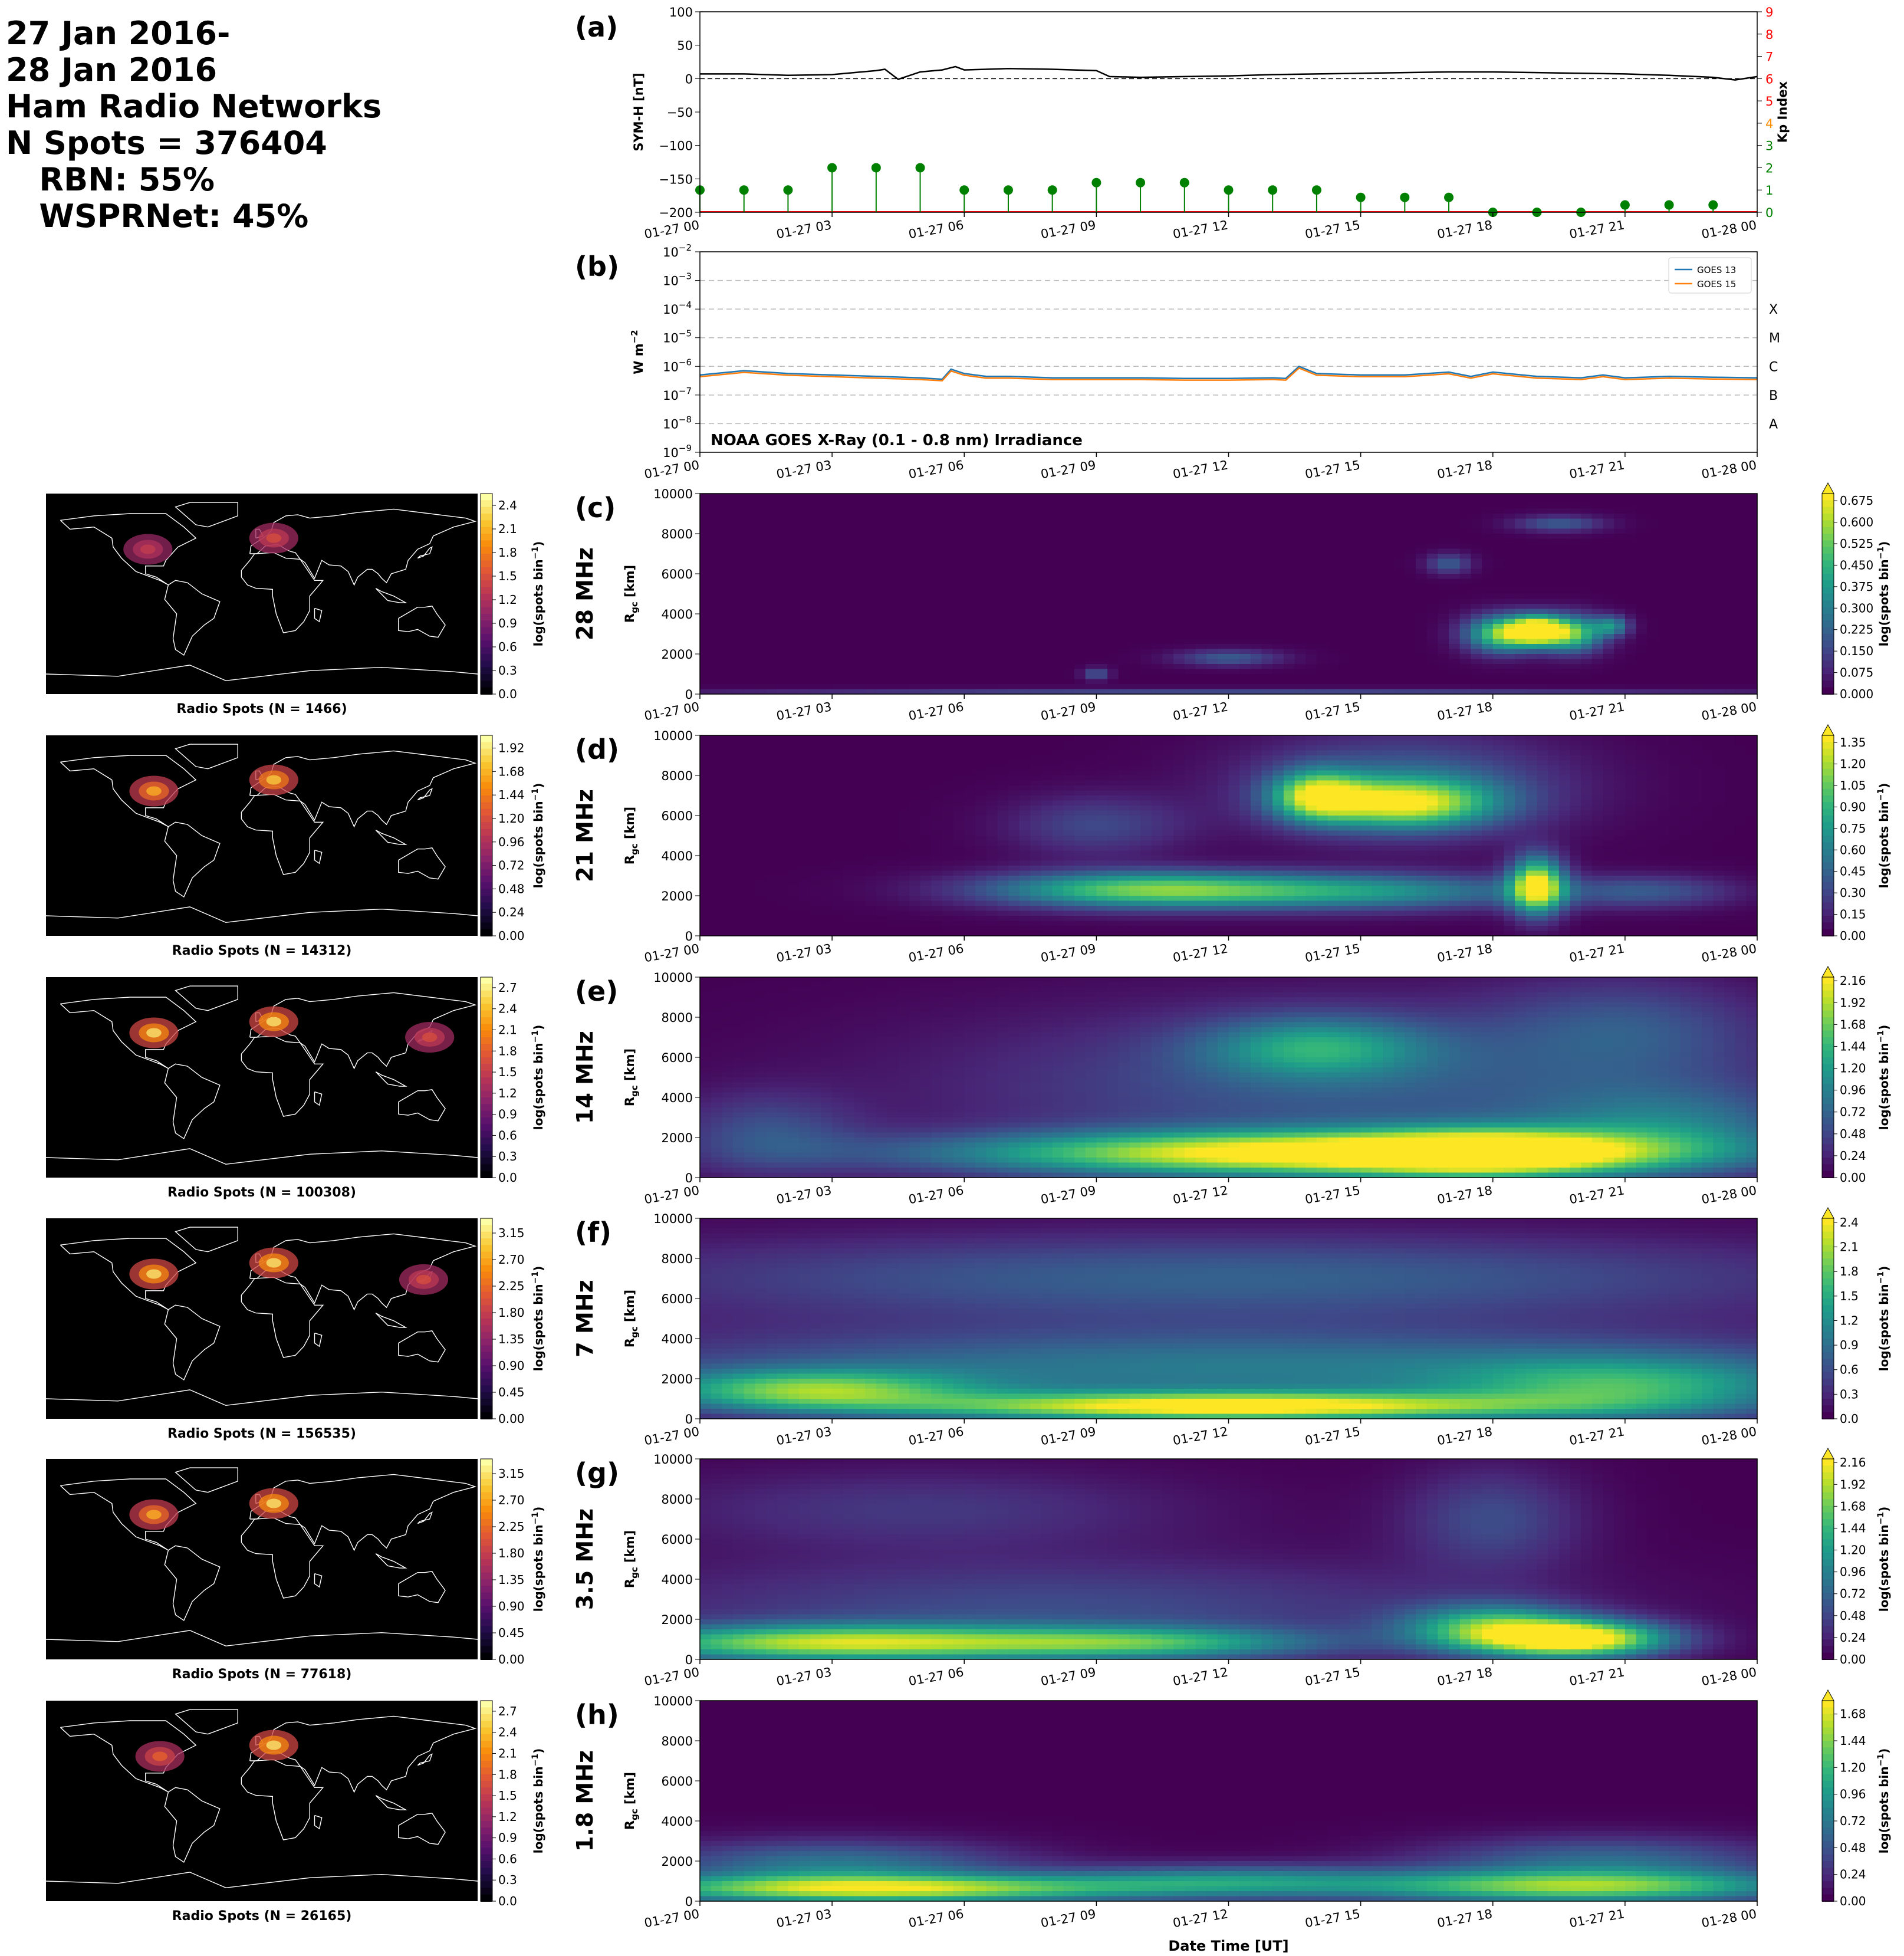 Image resolution: width=1904 pixels, height=1956 pixels. Describe the element at coordinates (194, 106) in the screenshot. I see `header-line: Ham Radio Networks` at that location.